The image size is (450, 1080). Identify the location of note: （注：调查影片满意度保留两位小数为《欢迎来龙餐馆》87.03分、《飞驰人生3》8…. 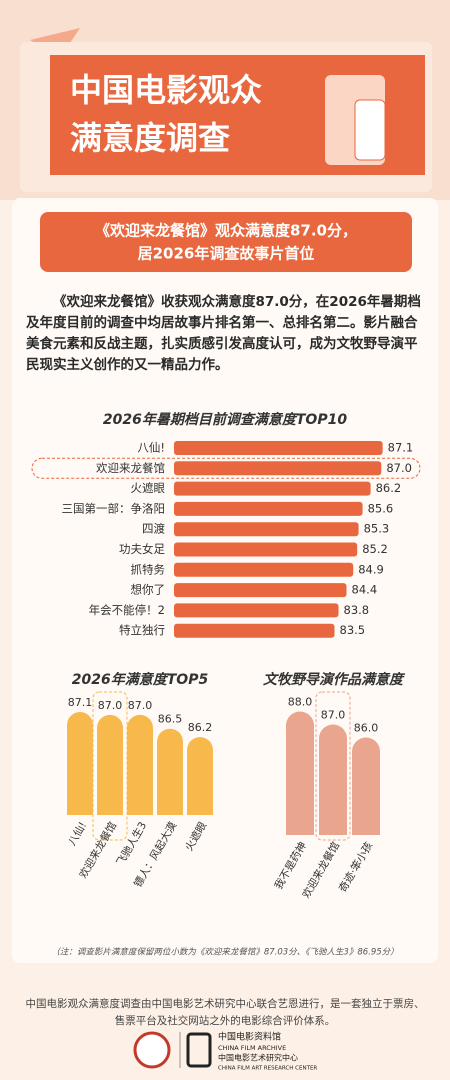
(224, 952).